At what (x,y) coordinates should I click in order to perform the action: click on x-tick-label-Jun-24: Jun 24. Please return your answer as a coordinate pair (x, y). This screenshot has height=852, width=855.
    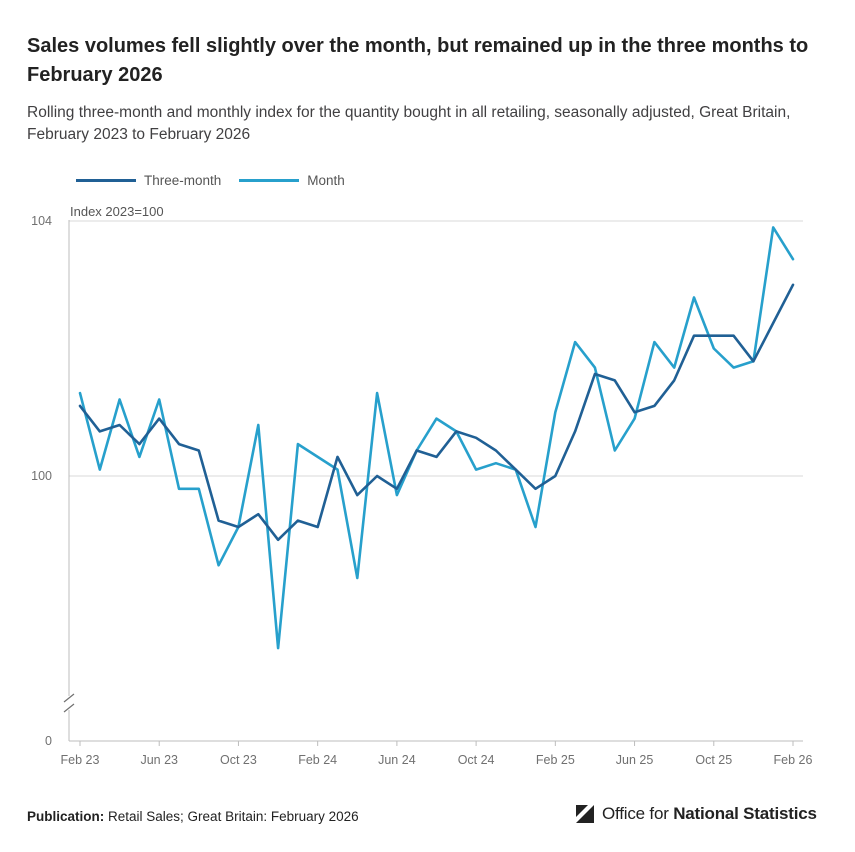
    Looking at the image, I should click on (397, 760).